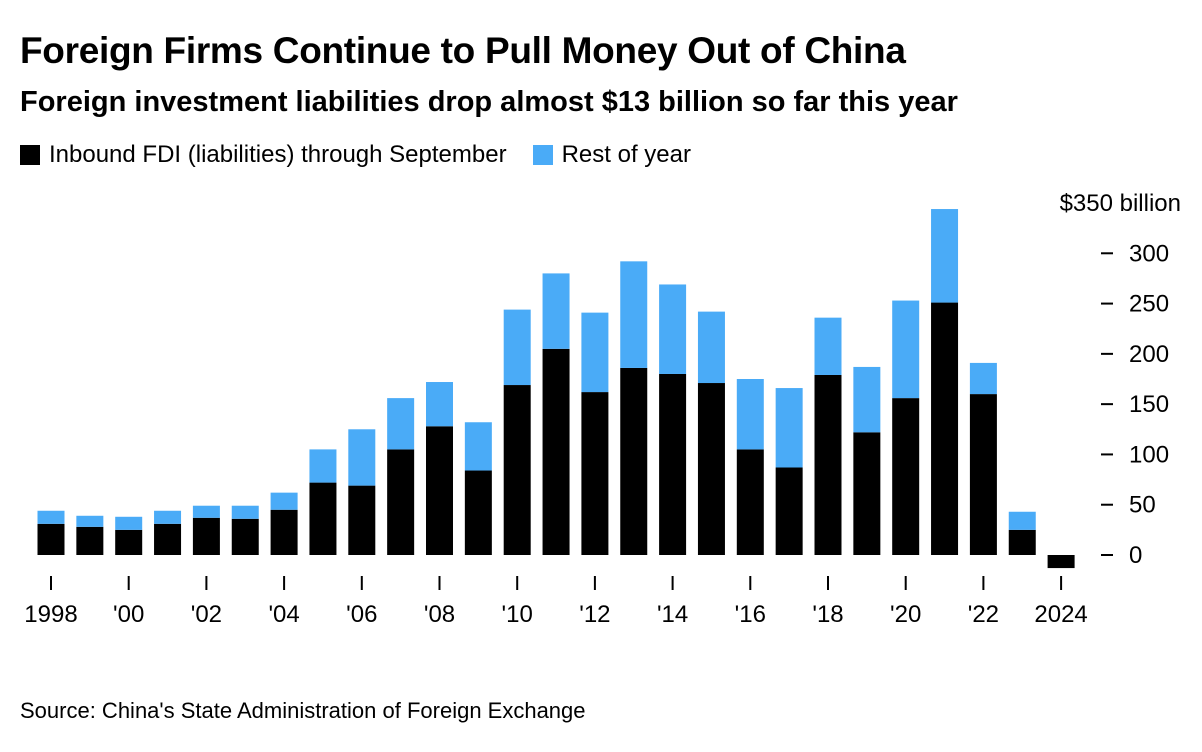  Describe the element at coordinates (517, 470) in the screenshot. I see `bar-2010-through-september` at that location.